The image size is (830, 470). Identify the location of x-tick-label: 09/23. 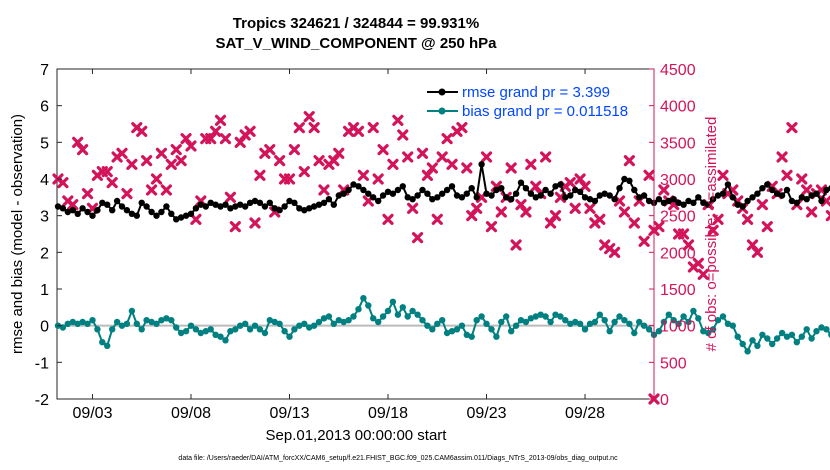
(487, 413).